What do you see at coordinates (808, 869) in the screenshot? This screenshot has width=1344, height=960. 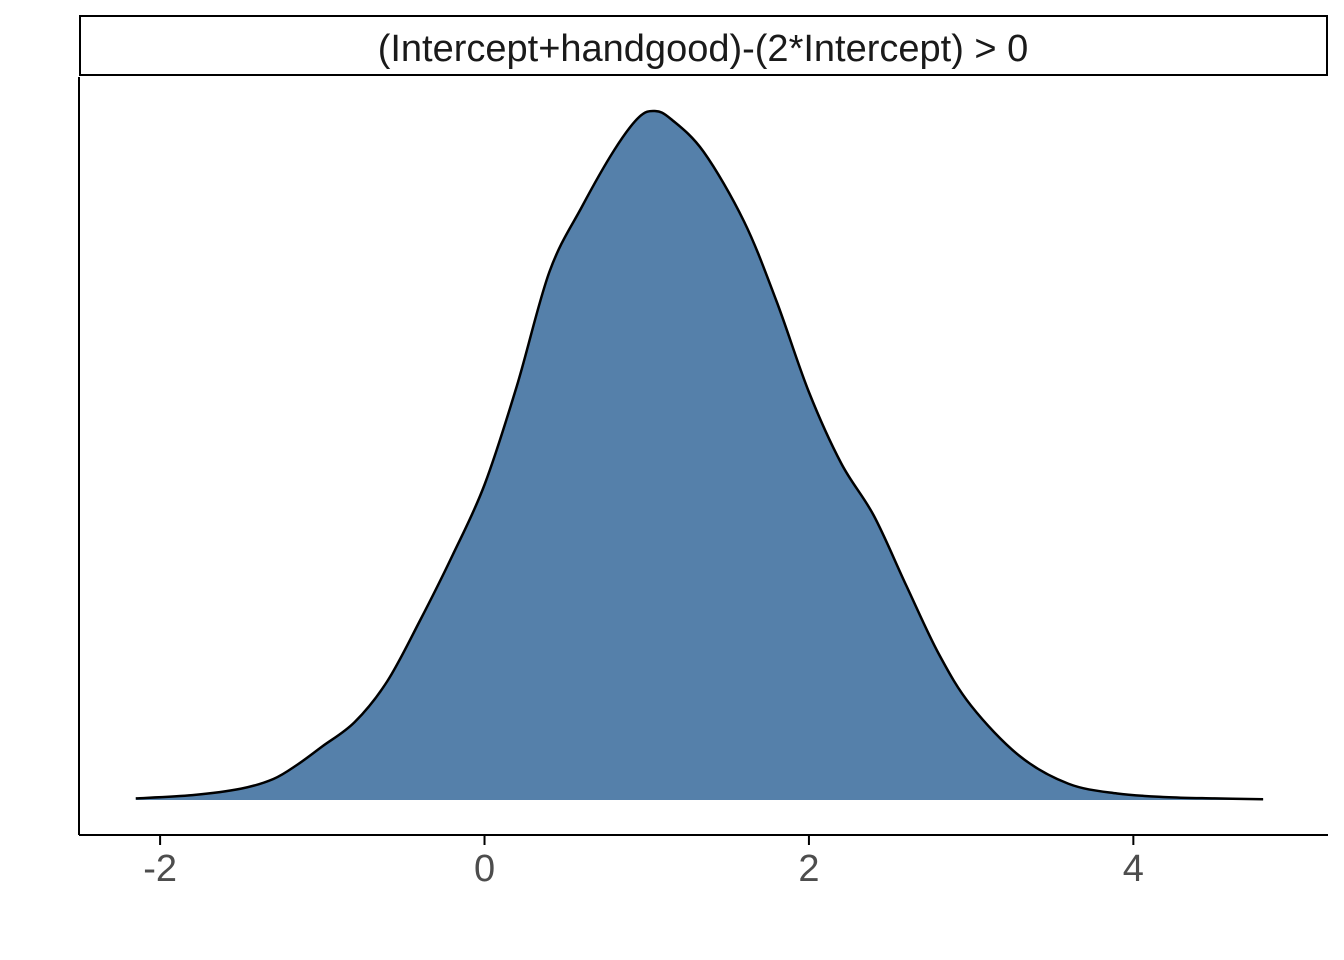 I see `x-tick-label: 2` at bounding box center [808, 869].